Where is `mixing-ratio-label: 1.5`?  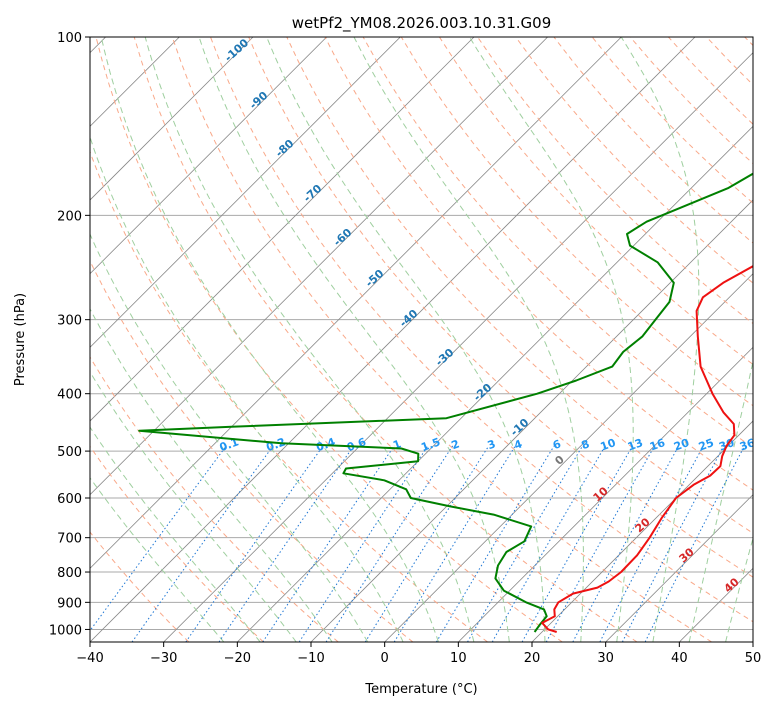
mixing-ratio-label: 1.5 is located at coordinates (430, 444).